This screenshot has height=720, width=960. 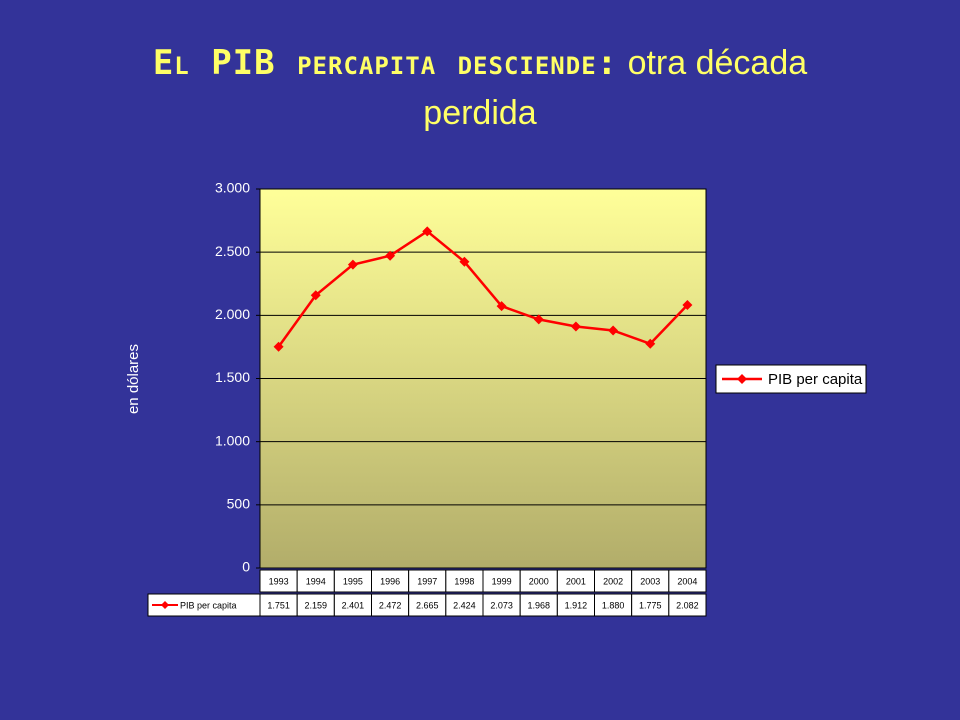 I want to click on y-tick-label: 1.500, so click(x=232, y=377).